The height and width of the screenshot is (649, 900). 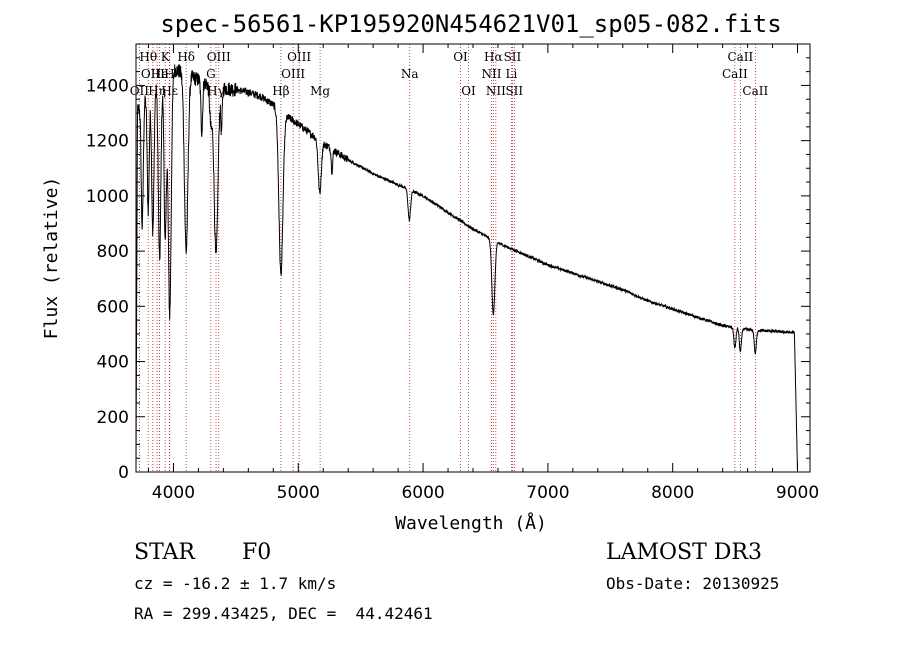 I want to click on y-tick-label: 1000, so click(x=107, y=197).